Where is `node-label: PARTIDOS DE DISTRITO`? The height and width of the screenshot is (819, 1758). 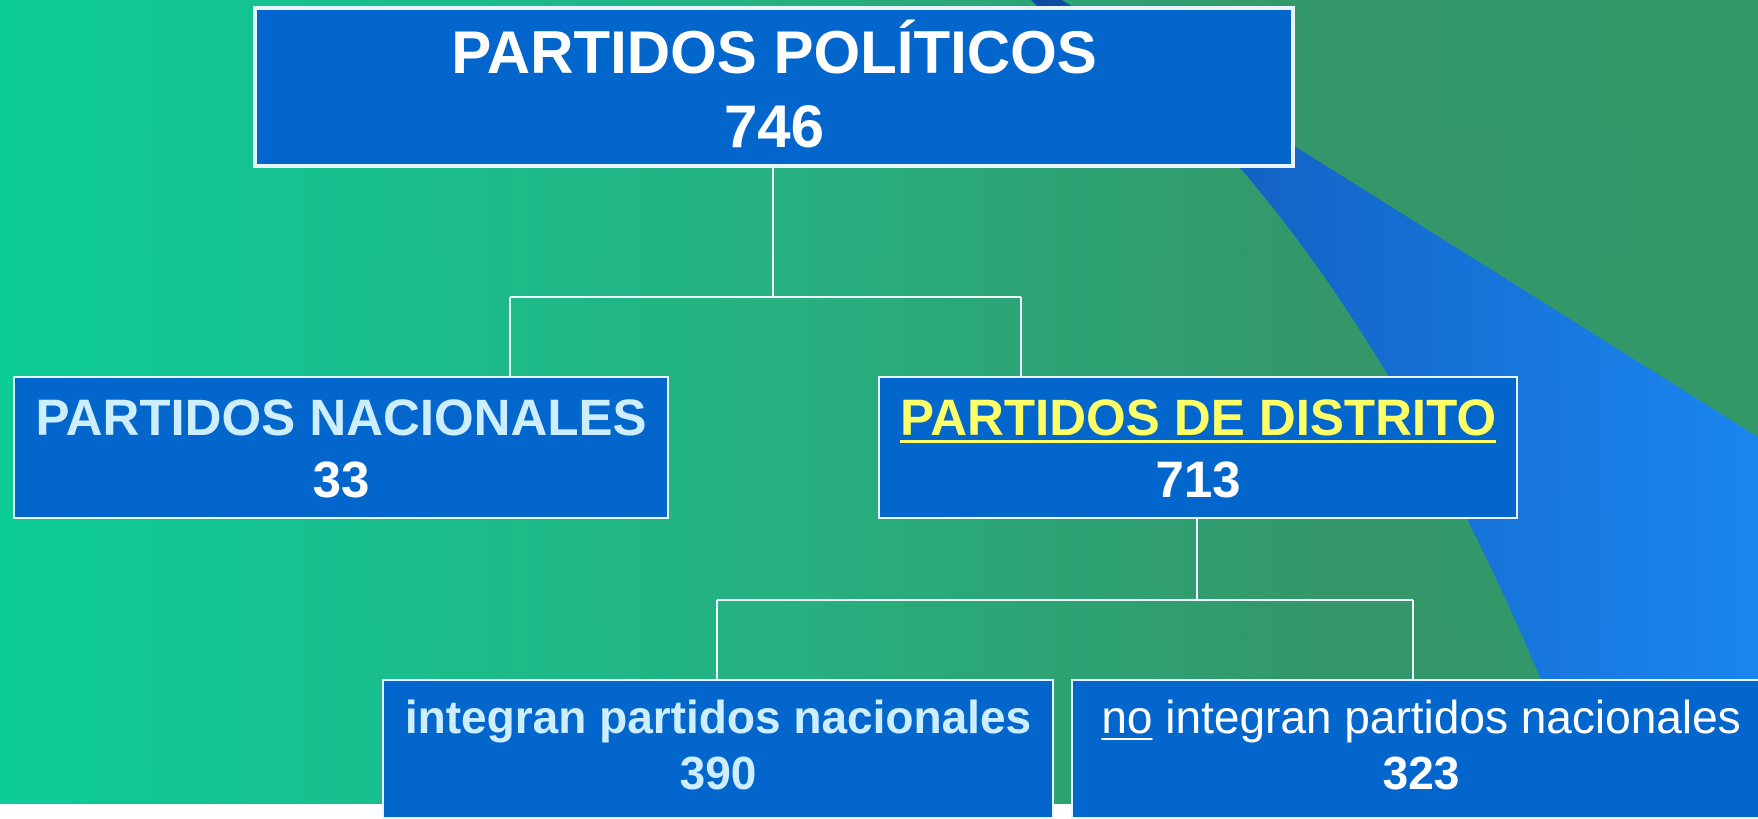
node-label: PARTIDOS DE DISTRITO is located at coordinates (1198, 417).